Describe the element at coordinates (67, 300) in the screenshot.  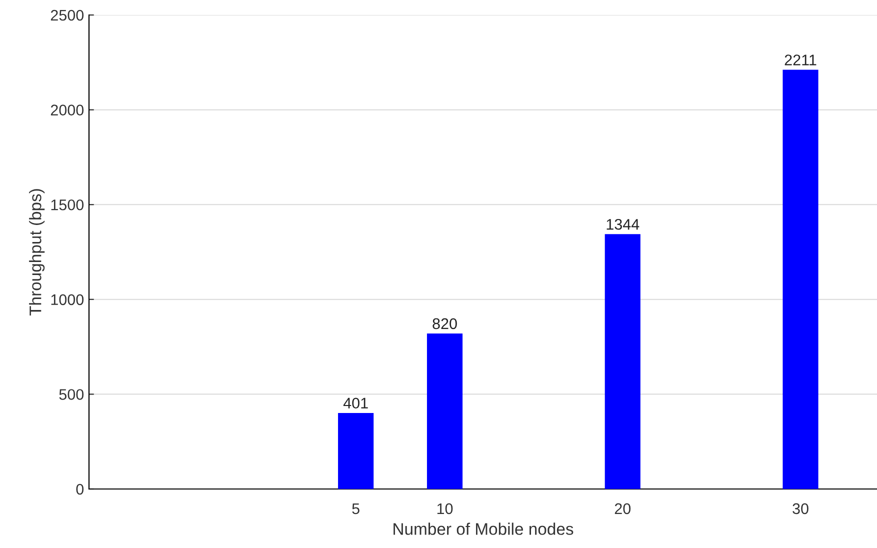
I see `y-tick-label: 1000` at that location.